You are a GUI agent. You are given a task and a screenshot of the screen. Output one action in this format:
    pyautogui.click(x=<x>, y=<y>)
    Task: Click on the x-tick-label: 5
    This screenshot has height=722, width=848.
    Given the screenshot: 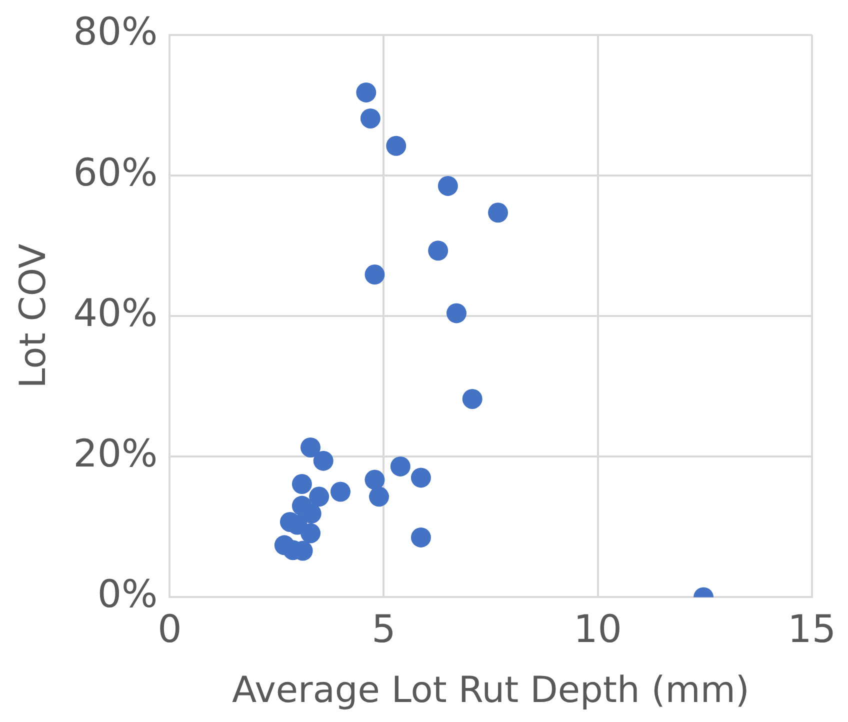 What is the action you would take?
    pyautogui.click(x=384, y=628)
    